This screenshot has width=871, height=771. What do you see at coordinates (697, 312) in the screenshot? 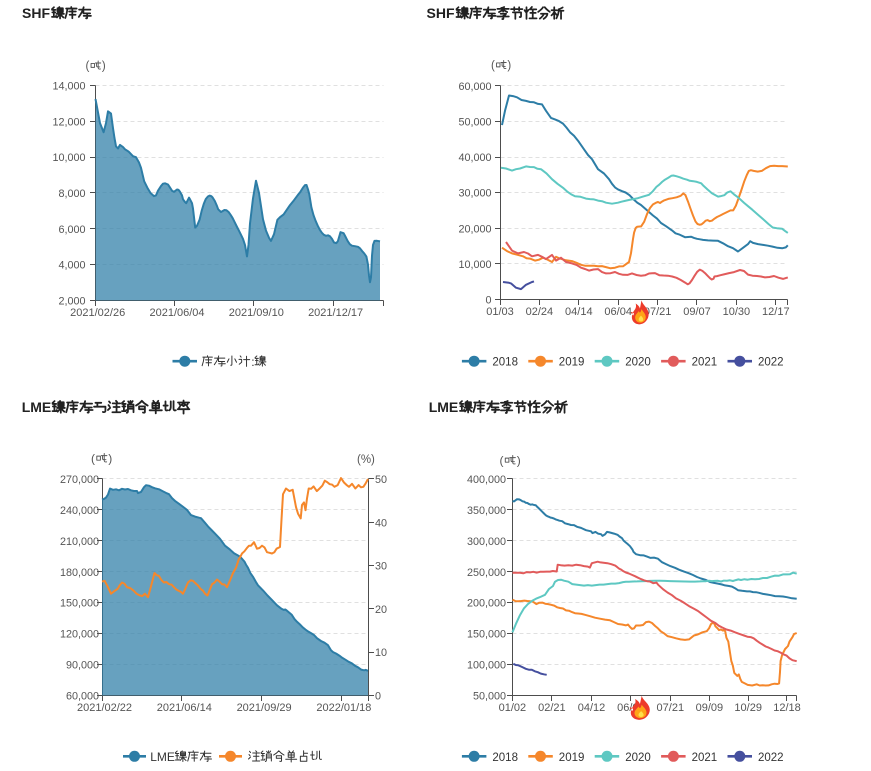
I see `svg-text: 09/07` at bounding box center [697, 312].